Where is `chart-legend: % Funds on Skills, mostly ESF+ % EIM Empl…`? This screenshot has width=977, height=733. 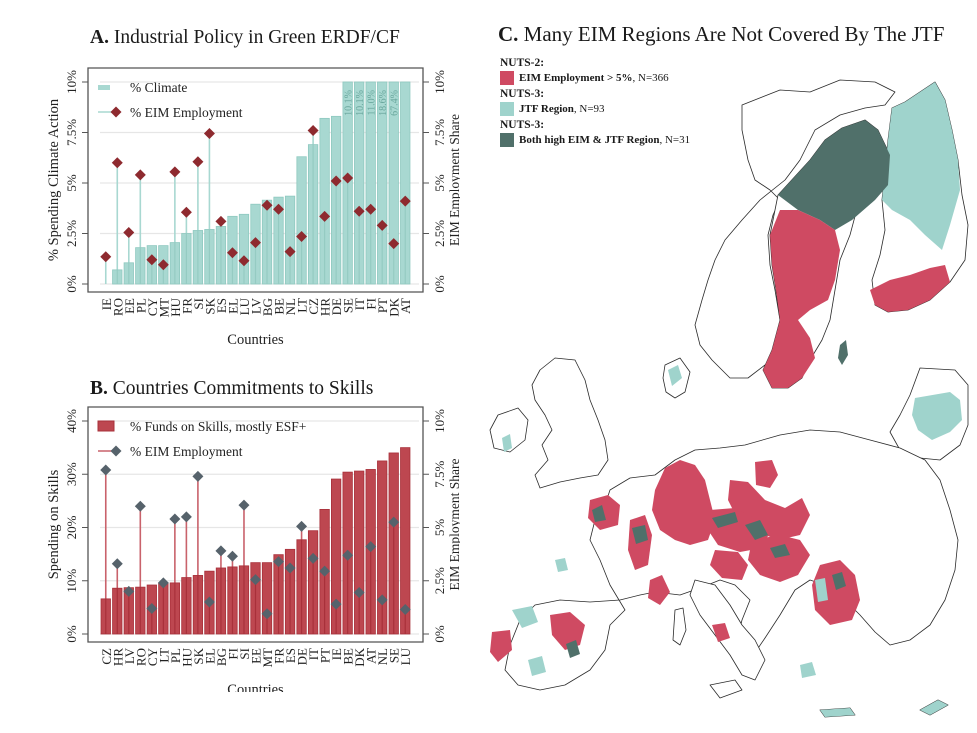
chart-legend: % Funds on Skills, mostly ESF+ % EIM Empl… is located at coordinates (201, 439).